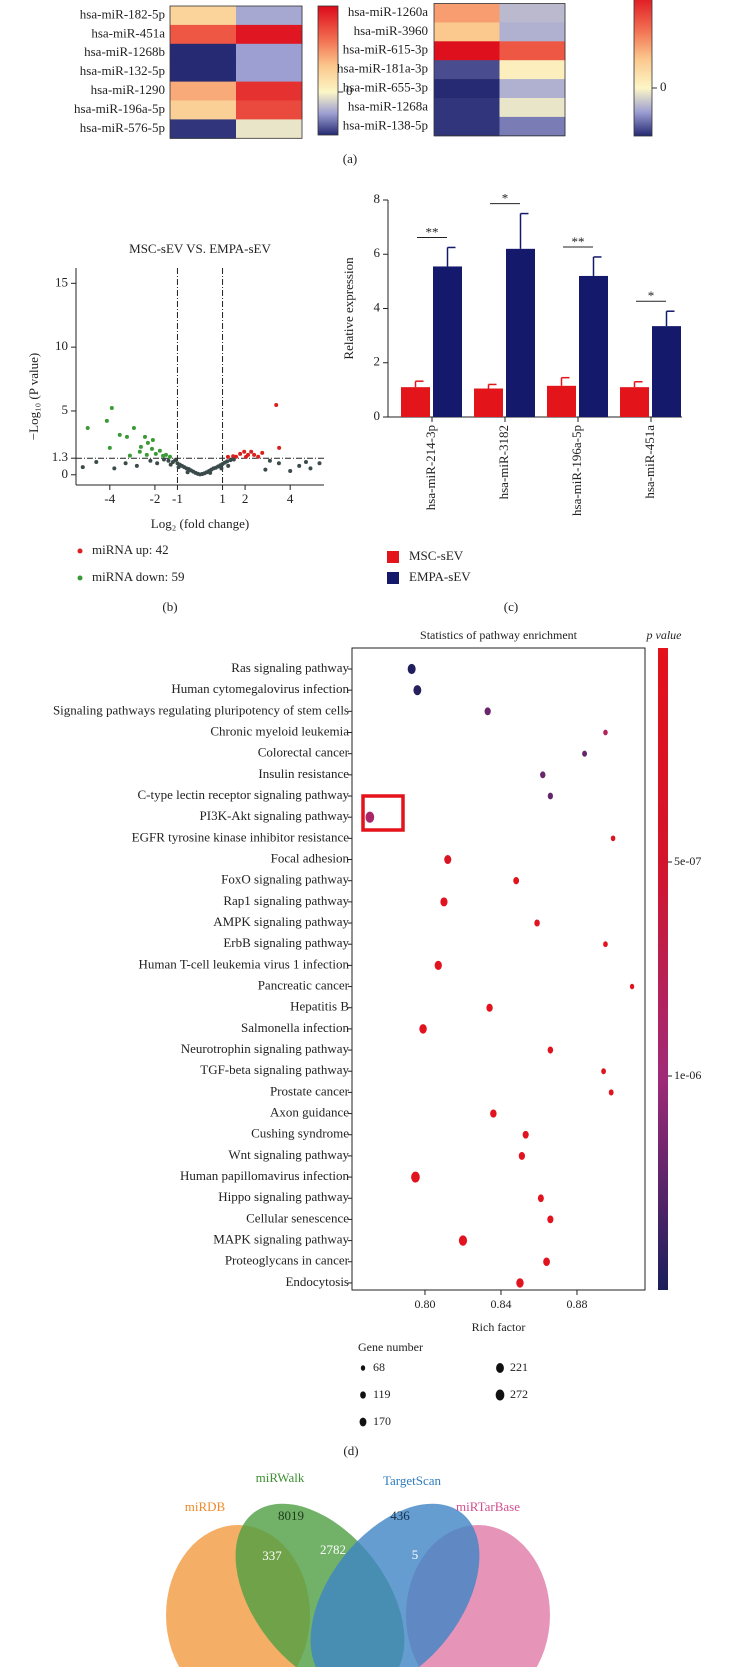 The image size is (753, 1667). I want to click on colorbar-label: 1e-06, so click(687, 1075).